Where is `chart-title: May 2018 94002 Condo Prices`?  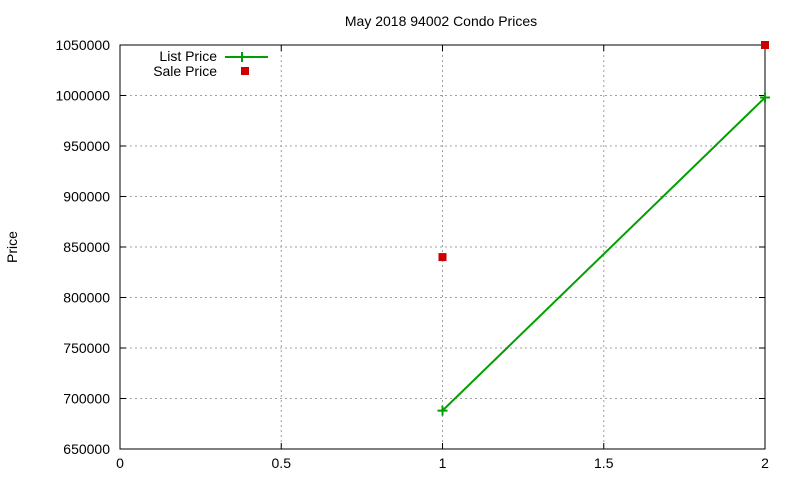 chart-title: May 2018 94002 Condo Prices is located at coordinates (441, 21).